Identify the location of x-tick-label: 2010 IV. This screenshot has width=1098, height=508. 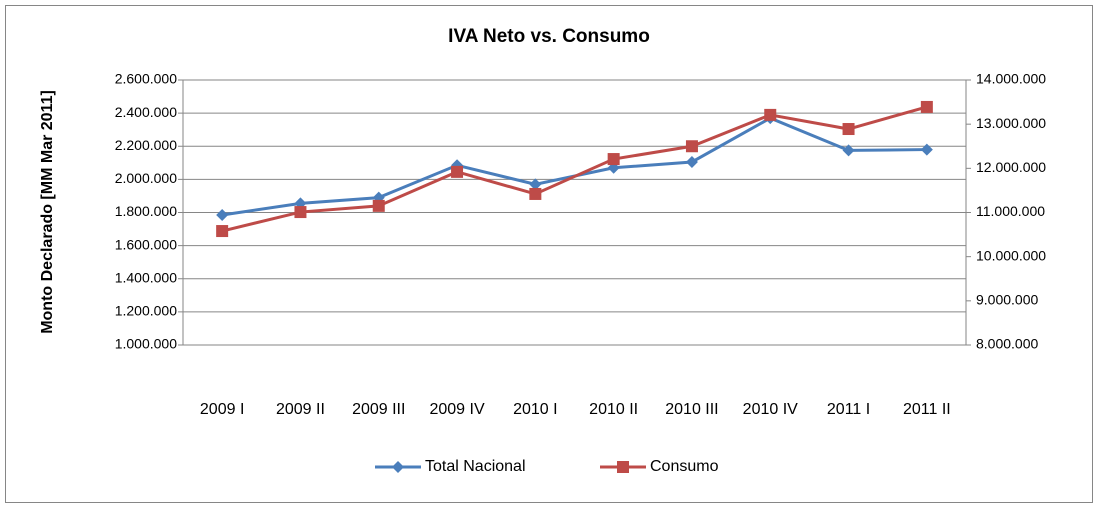
(770, 409).